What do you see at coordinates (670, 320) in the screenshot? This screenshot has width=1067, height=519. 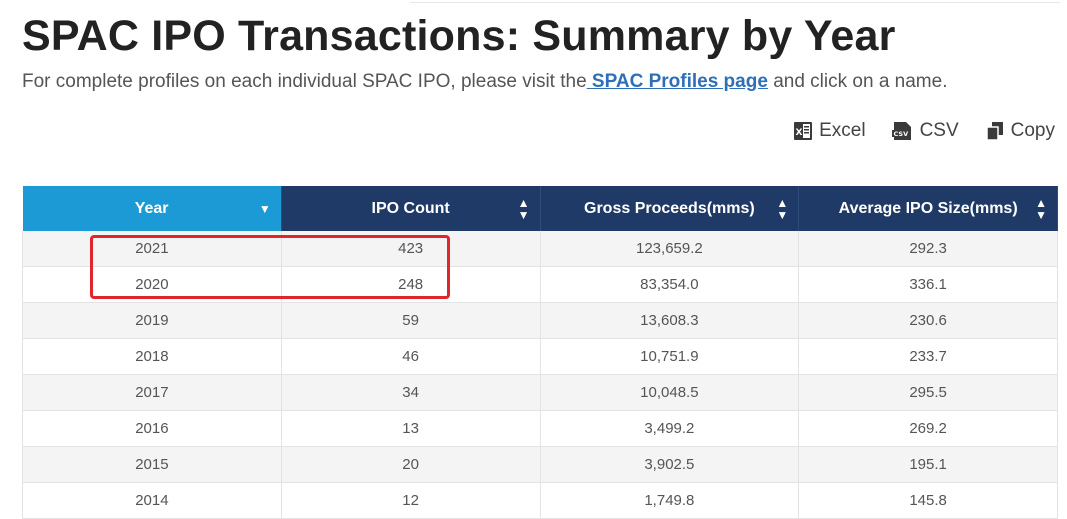 I see `cell-gross-proceeds: 13,608.3` at bounding box center [670, 320].